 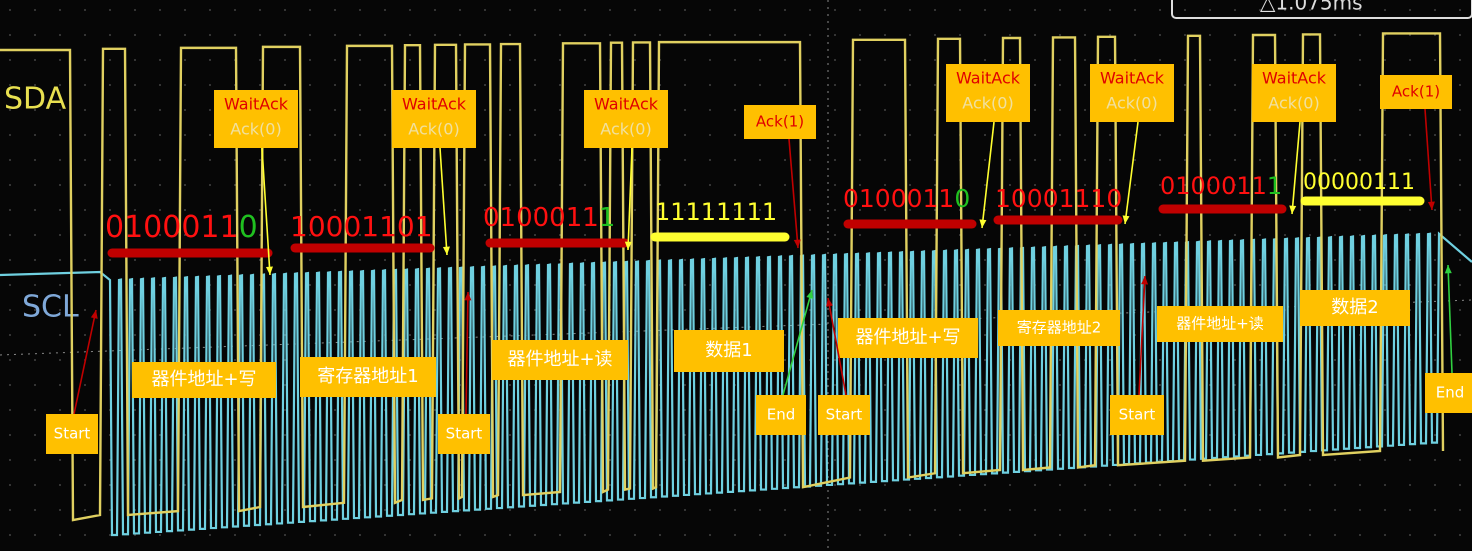 What do you see at coordinates (35, 99) in the screenshot?
I see `sda-label: SDA` at bounding box center [35, 99].